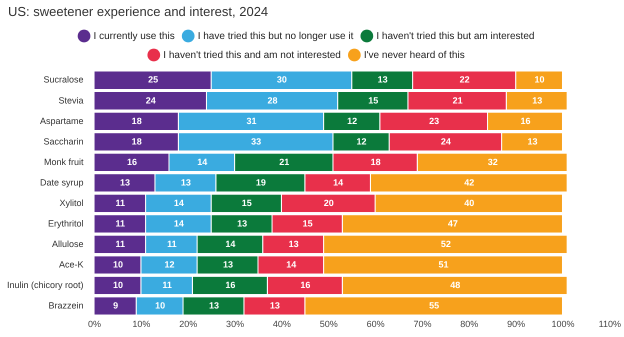  Describe the element at coordinates (153, 79) in the screenshot. I see `data-label: 25` at that location.